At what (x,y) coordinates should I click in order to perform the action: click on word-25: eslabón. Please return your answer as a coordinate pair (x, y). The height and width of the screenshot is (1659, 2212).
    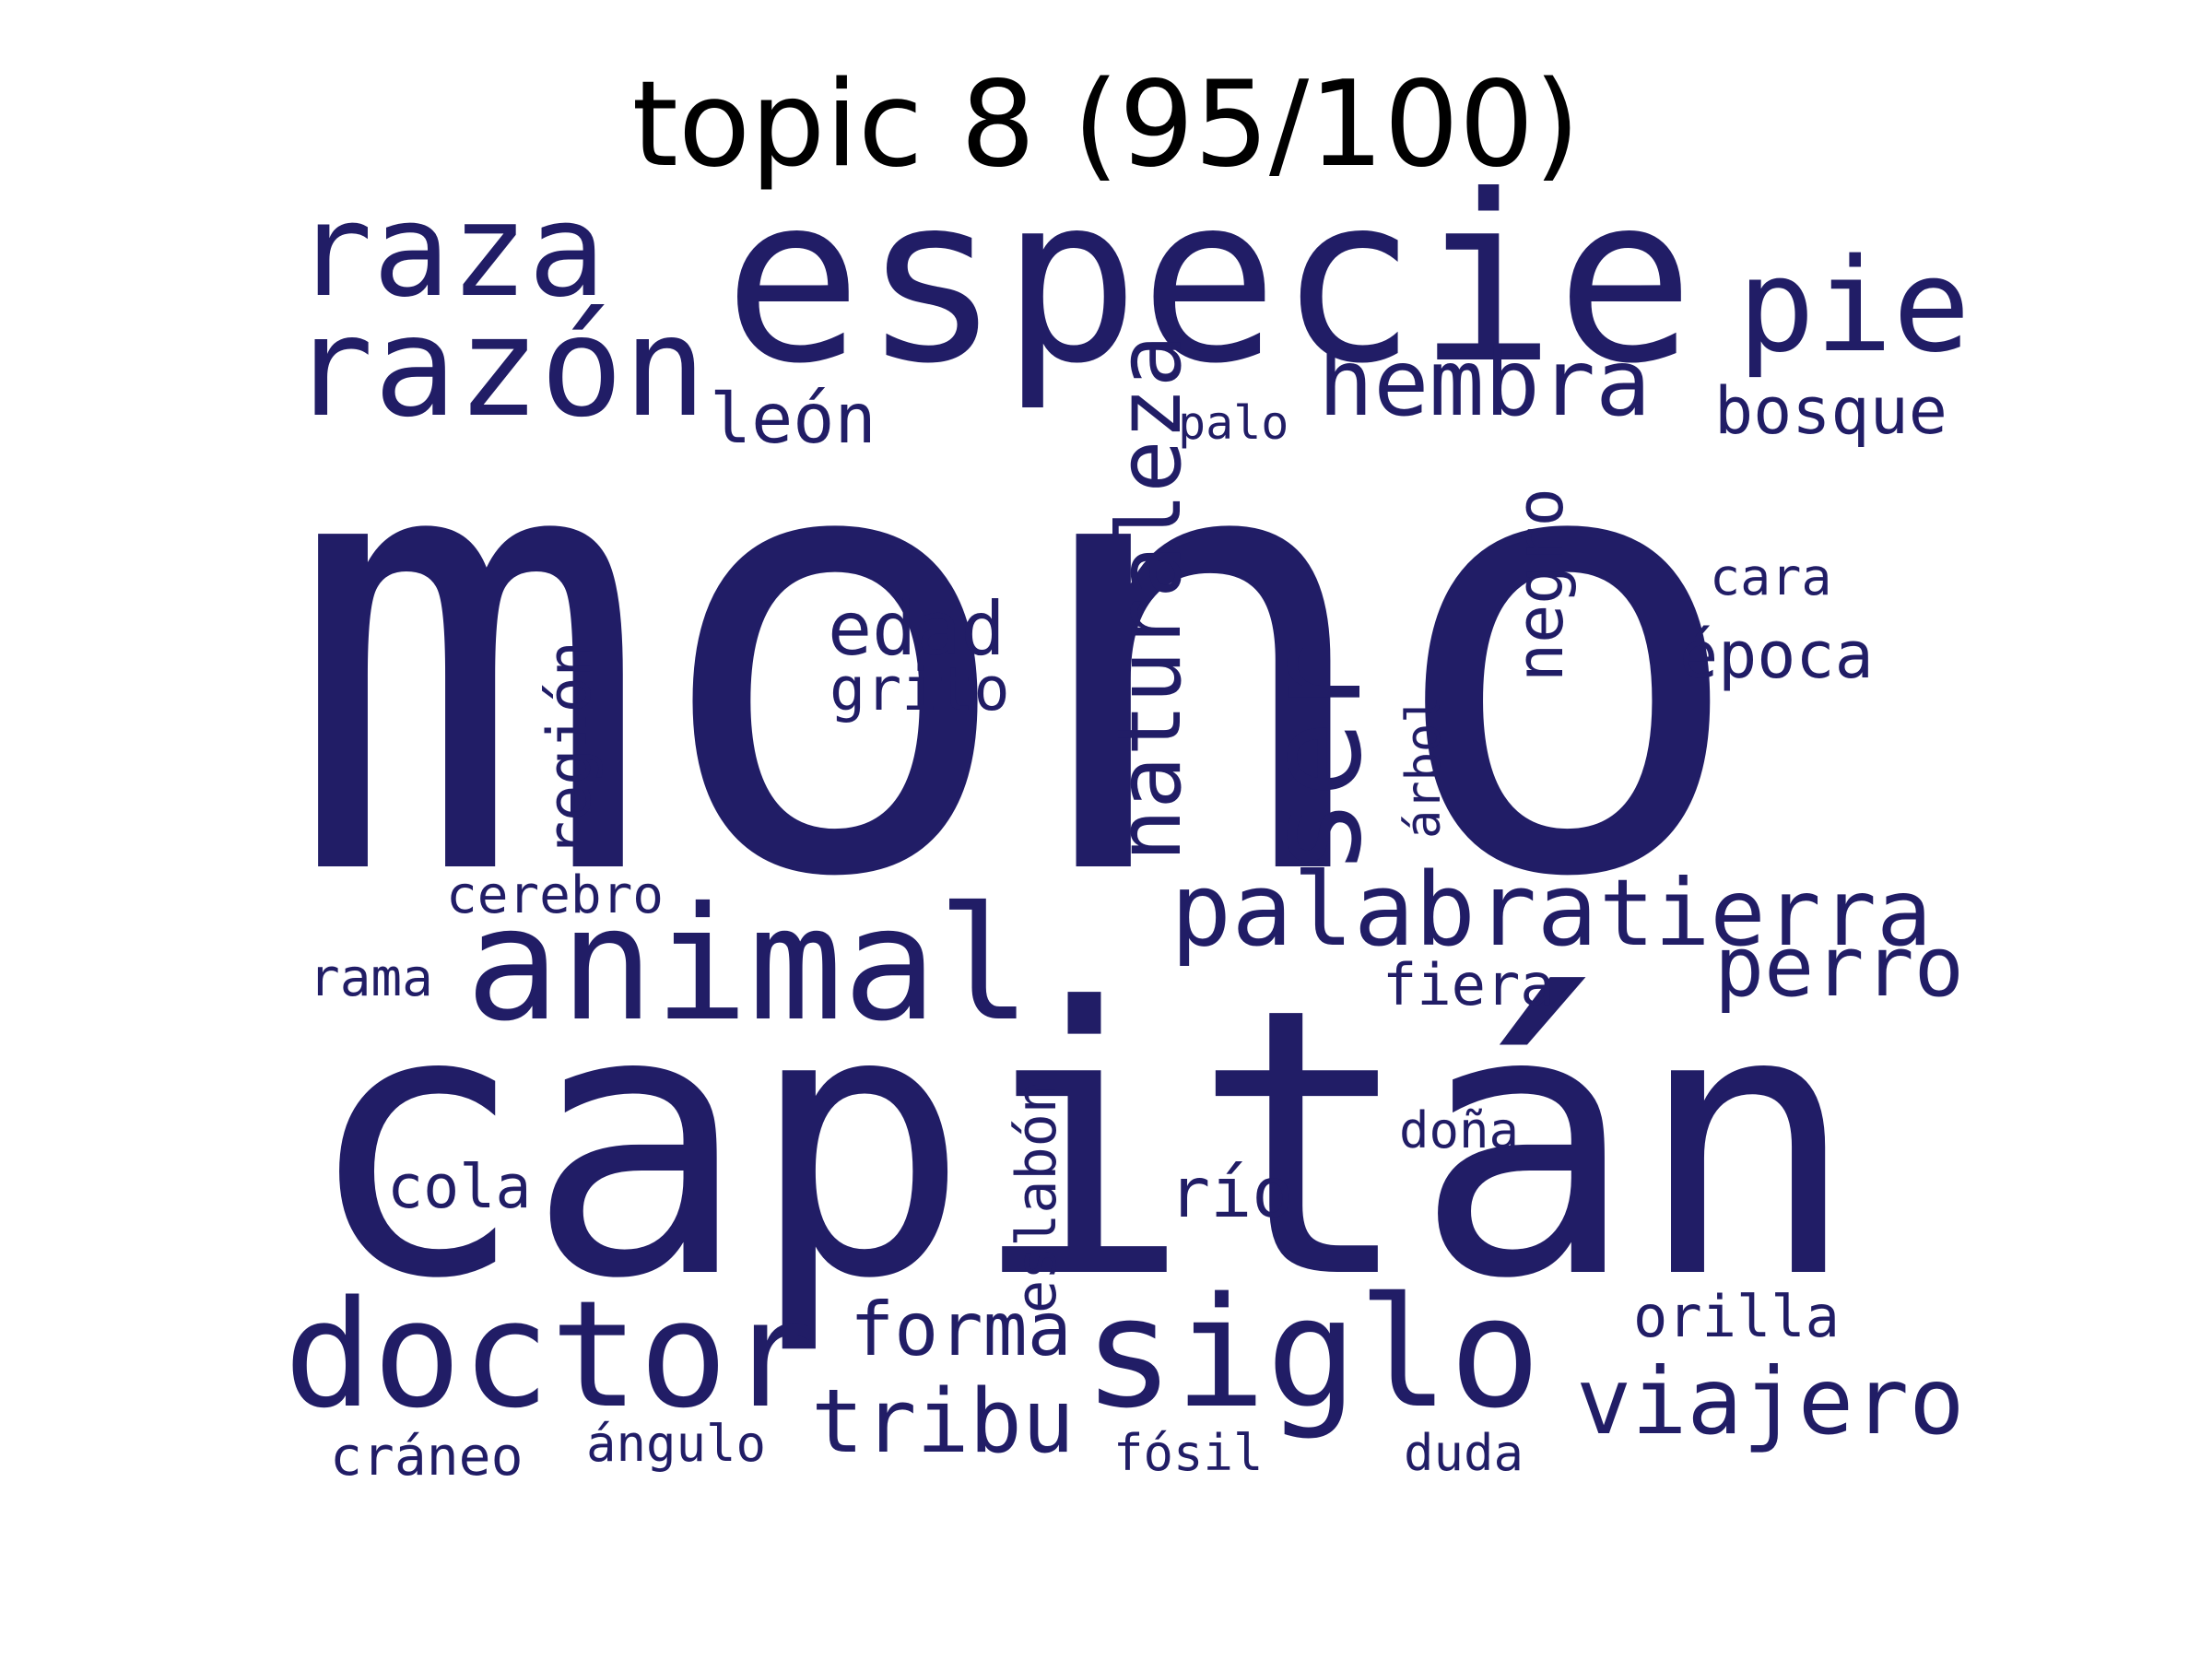
    Looking at the image, I should click on (1037, 1196).